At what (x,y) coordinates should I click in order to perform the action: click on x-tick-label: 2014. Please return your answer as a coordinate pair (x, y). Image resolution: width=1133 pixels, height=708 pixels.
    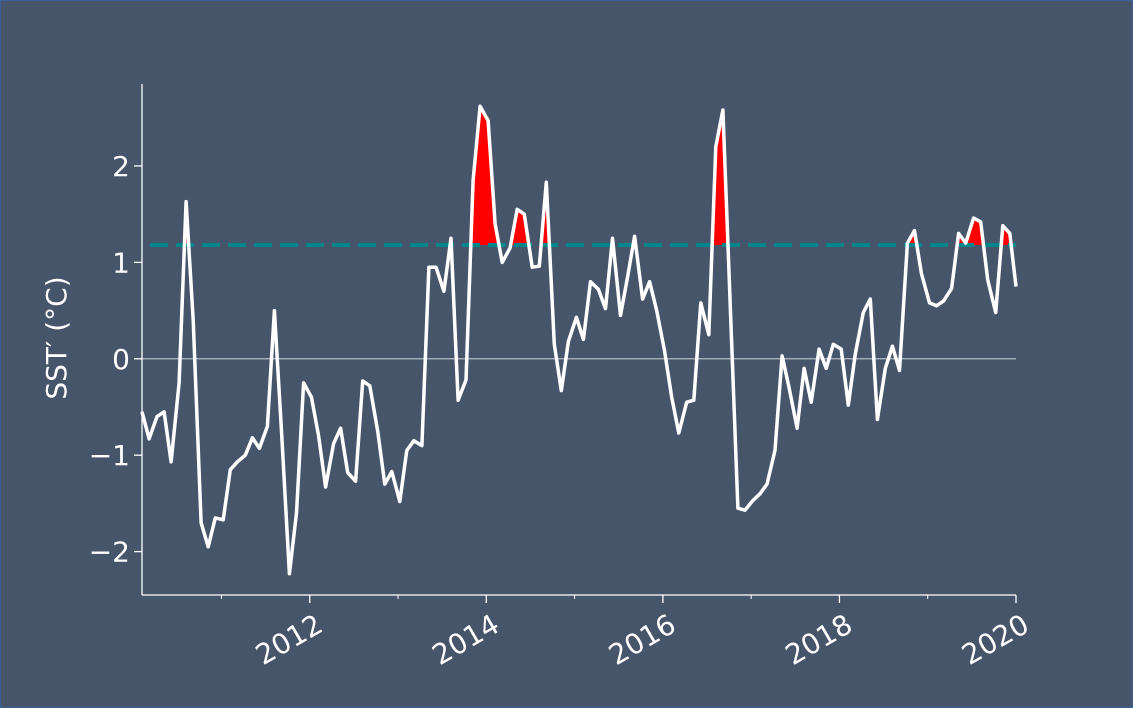
    Looking at the image, I should click on (466, 640).